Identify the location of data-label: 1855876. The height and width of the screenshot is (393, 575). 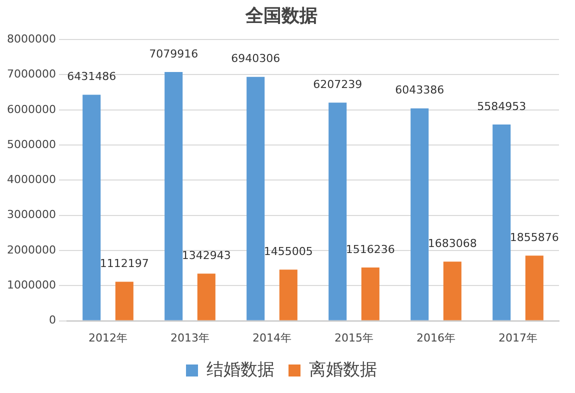
(534, 237).